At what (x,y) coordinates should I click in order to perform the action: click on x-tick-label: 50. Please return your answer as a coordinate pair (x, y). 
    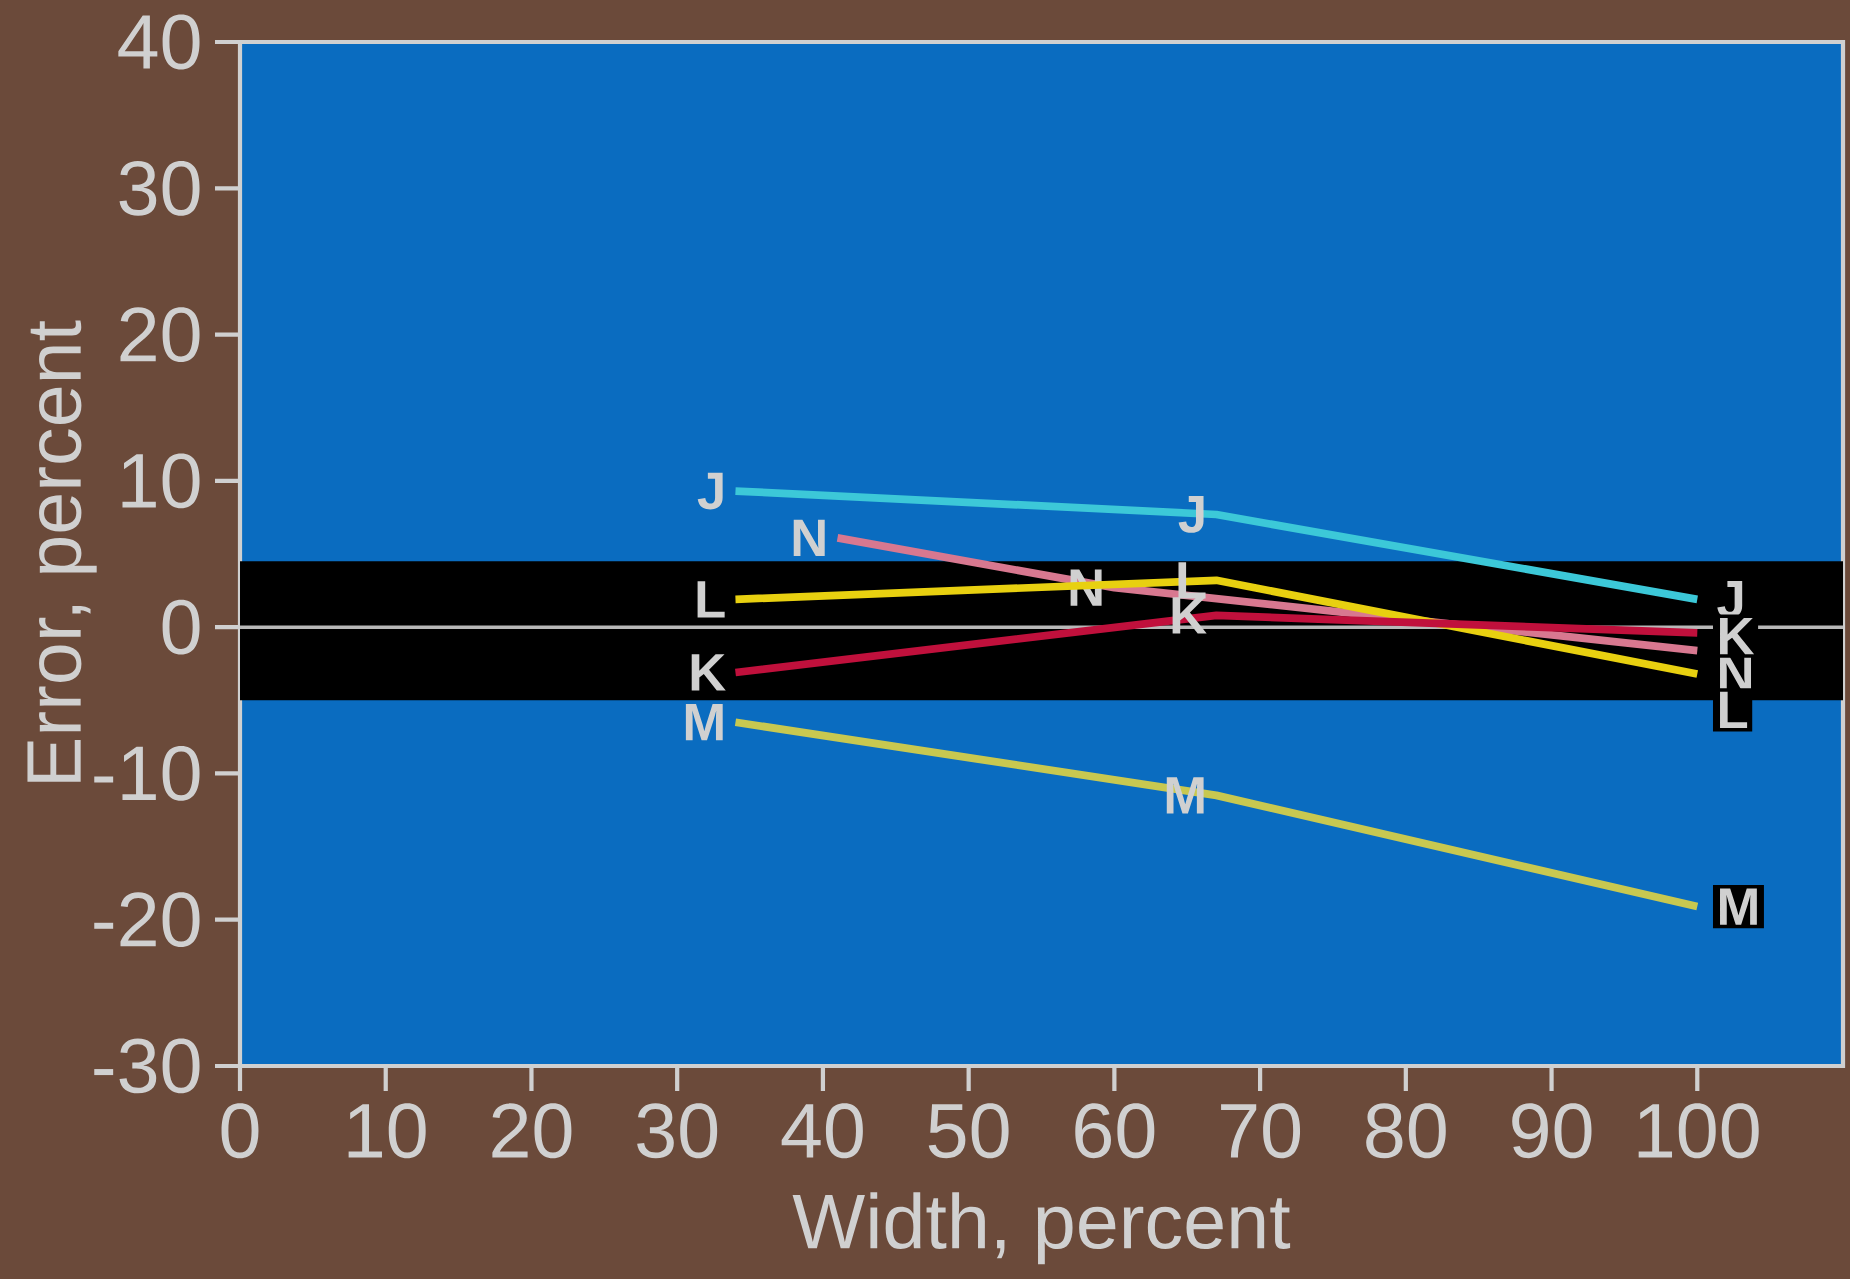
    Looking at the image, I should click on (968, 1131).